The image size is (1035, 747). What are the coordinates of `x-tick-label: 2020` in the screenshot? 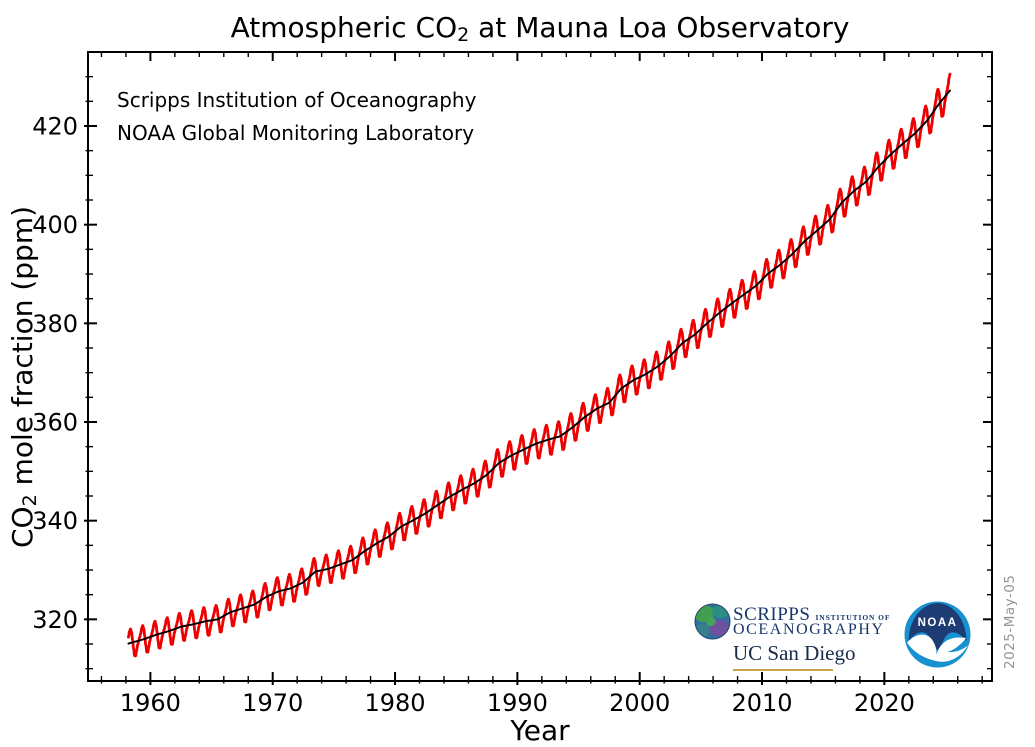 It's located at (884, 703).